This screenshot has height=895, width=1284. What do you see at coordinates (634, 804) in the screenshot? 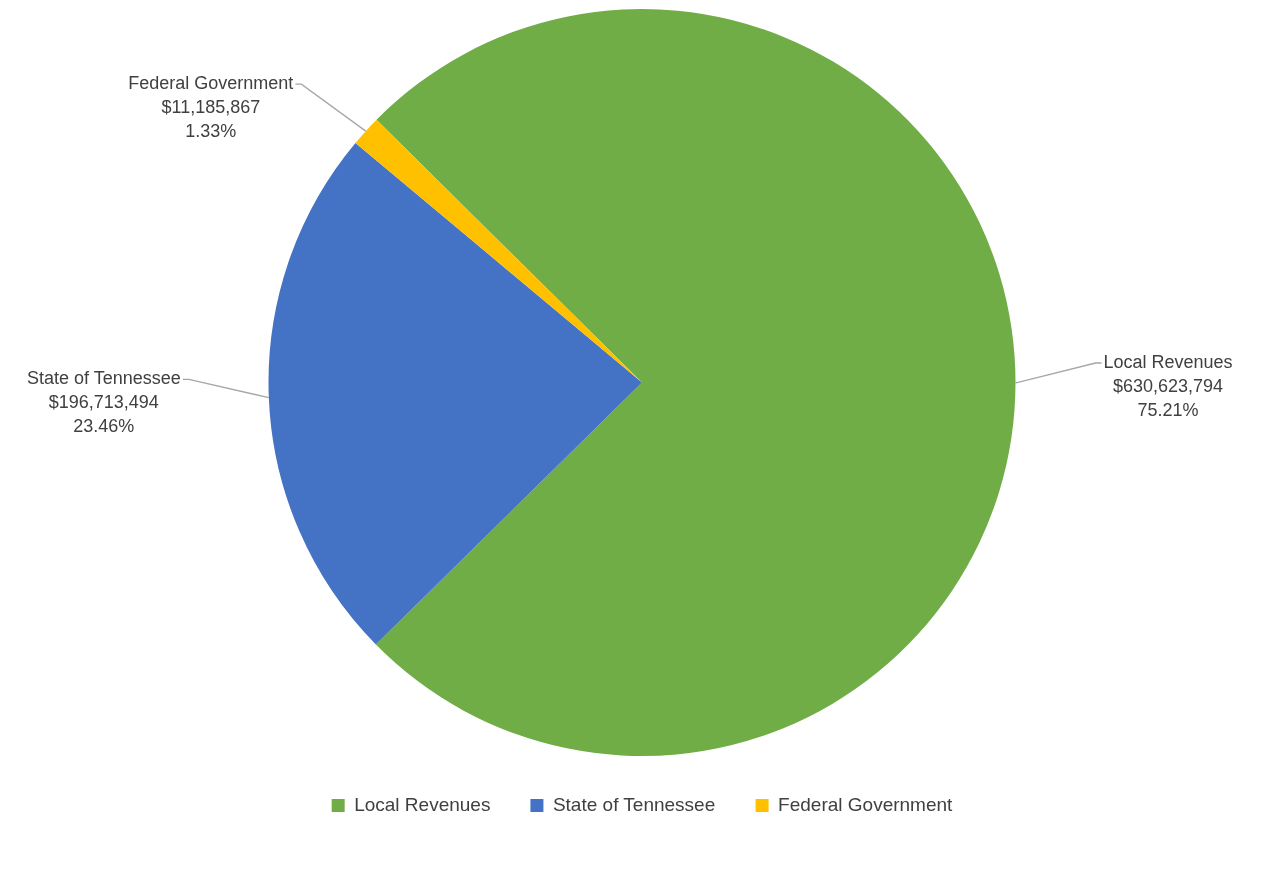
I see `legend-label: State of Tennessee` at bounding box center [634, 804].